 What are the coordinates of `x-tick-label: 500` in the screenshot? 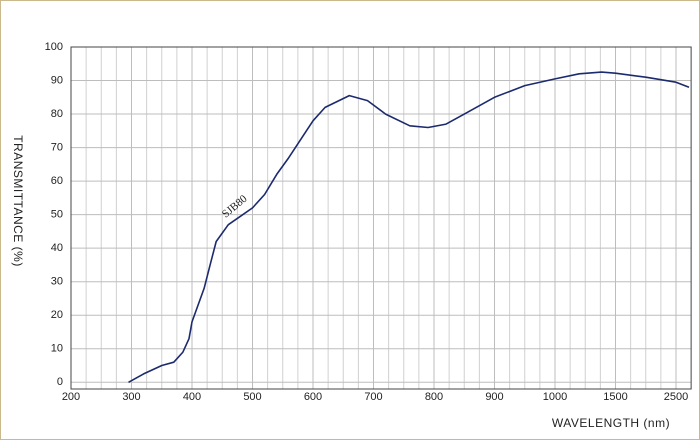 It's located at (252, 397).